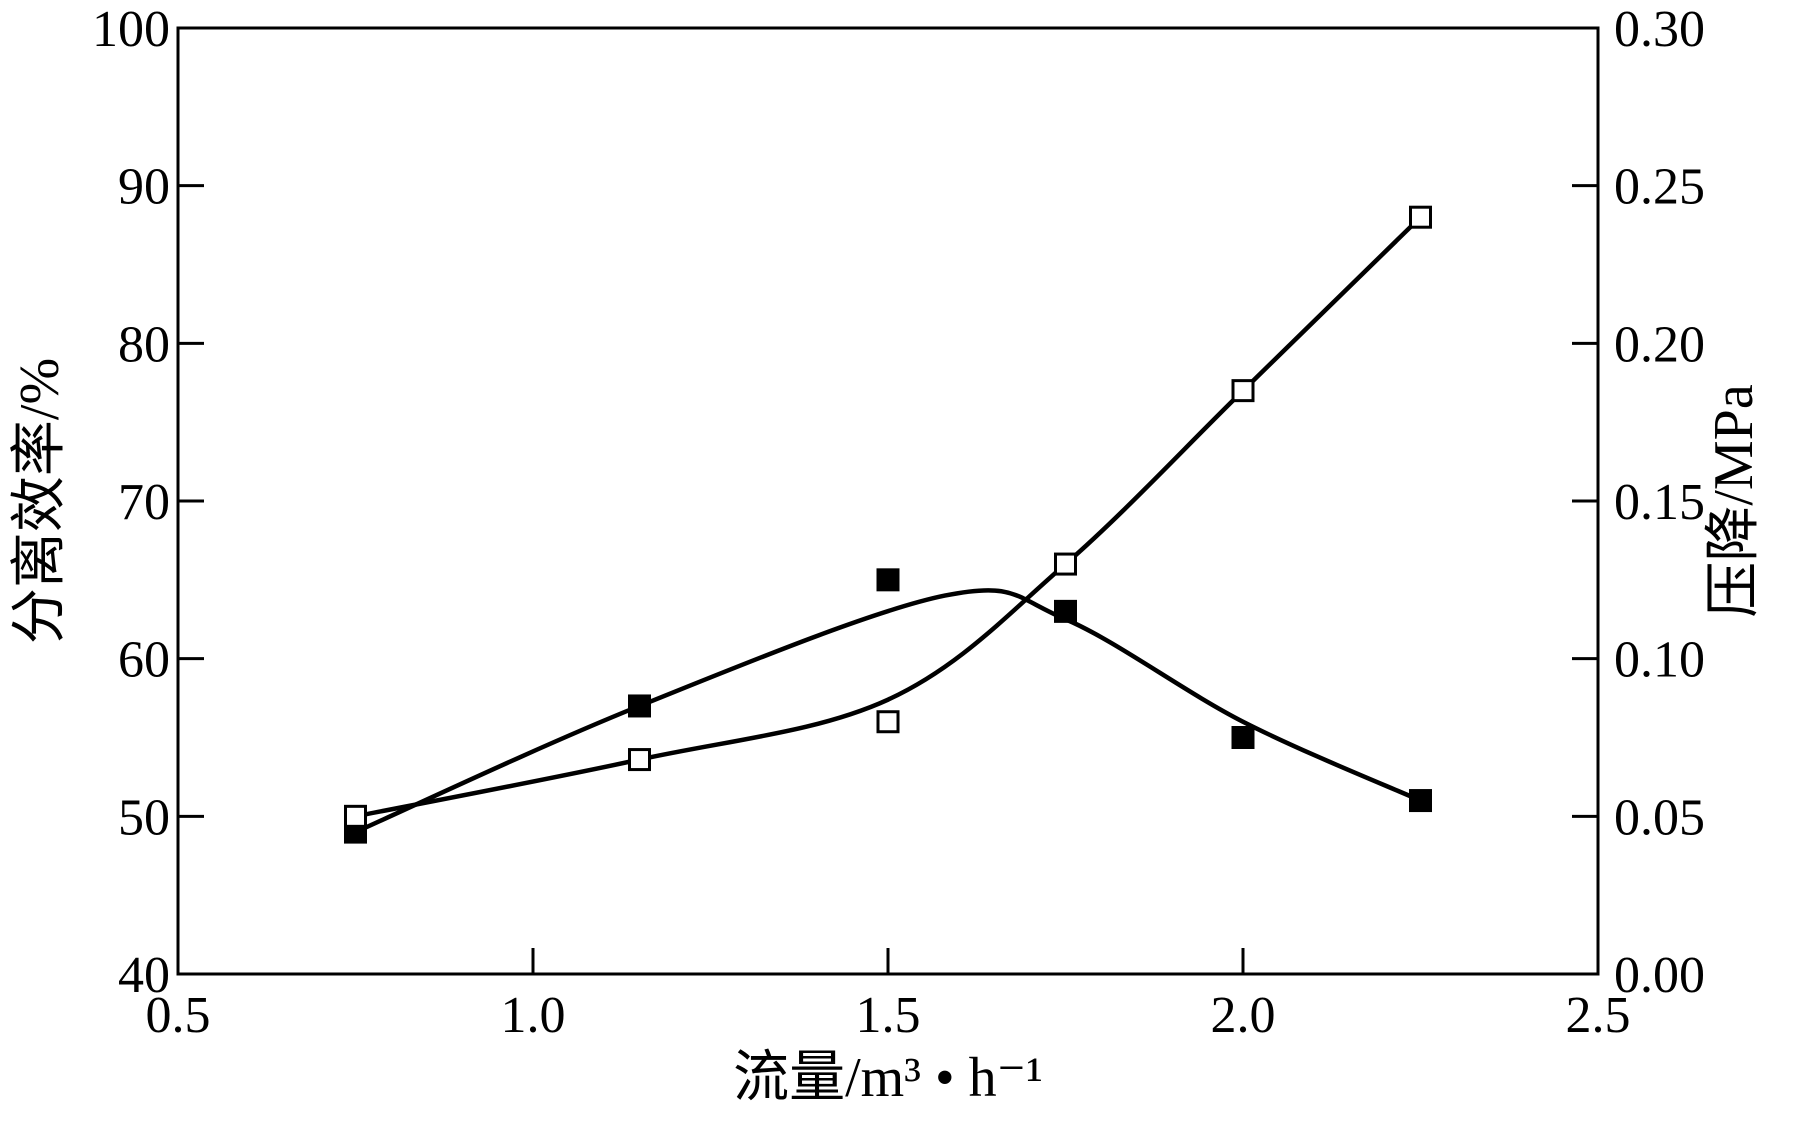  What do you see at coordinates (144, 975) in the screenshot?
I see `y-left-tick-label: 40` at bounding box center [144, 975].